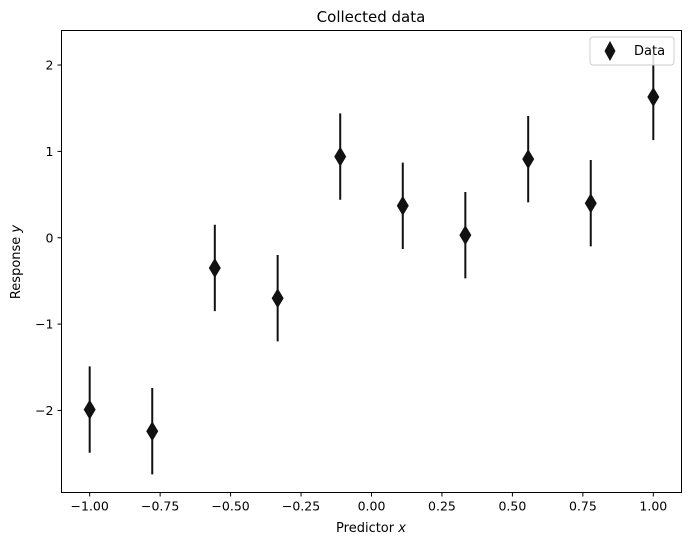  I want to click on x-tick-label: −0.25, so click(301, 506).